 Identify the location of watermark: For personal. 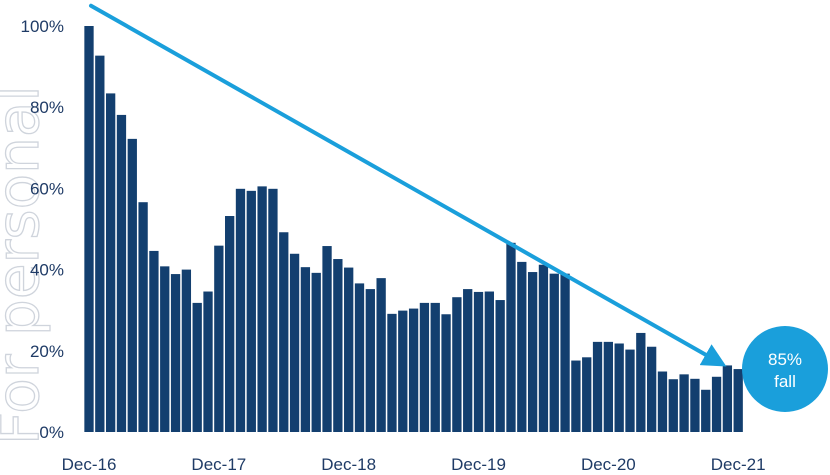
(26, 265).